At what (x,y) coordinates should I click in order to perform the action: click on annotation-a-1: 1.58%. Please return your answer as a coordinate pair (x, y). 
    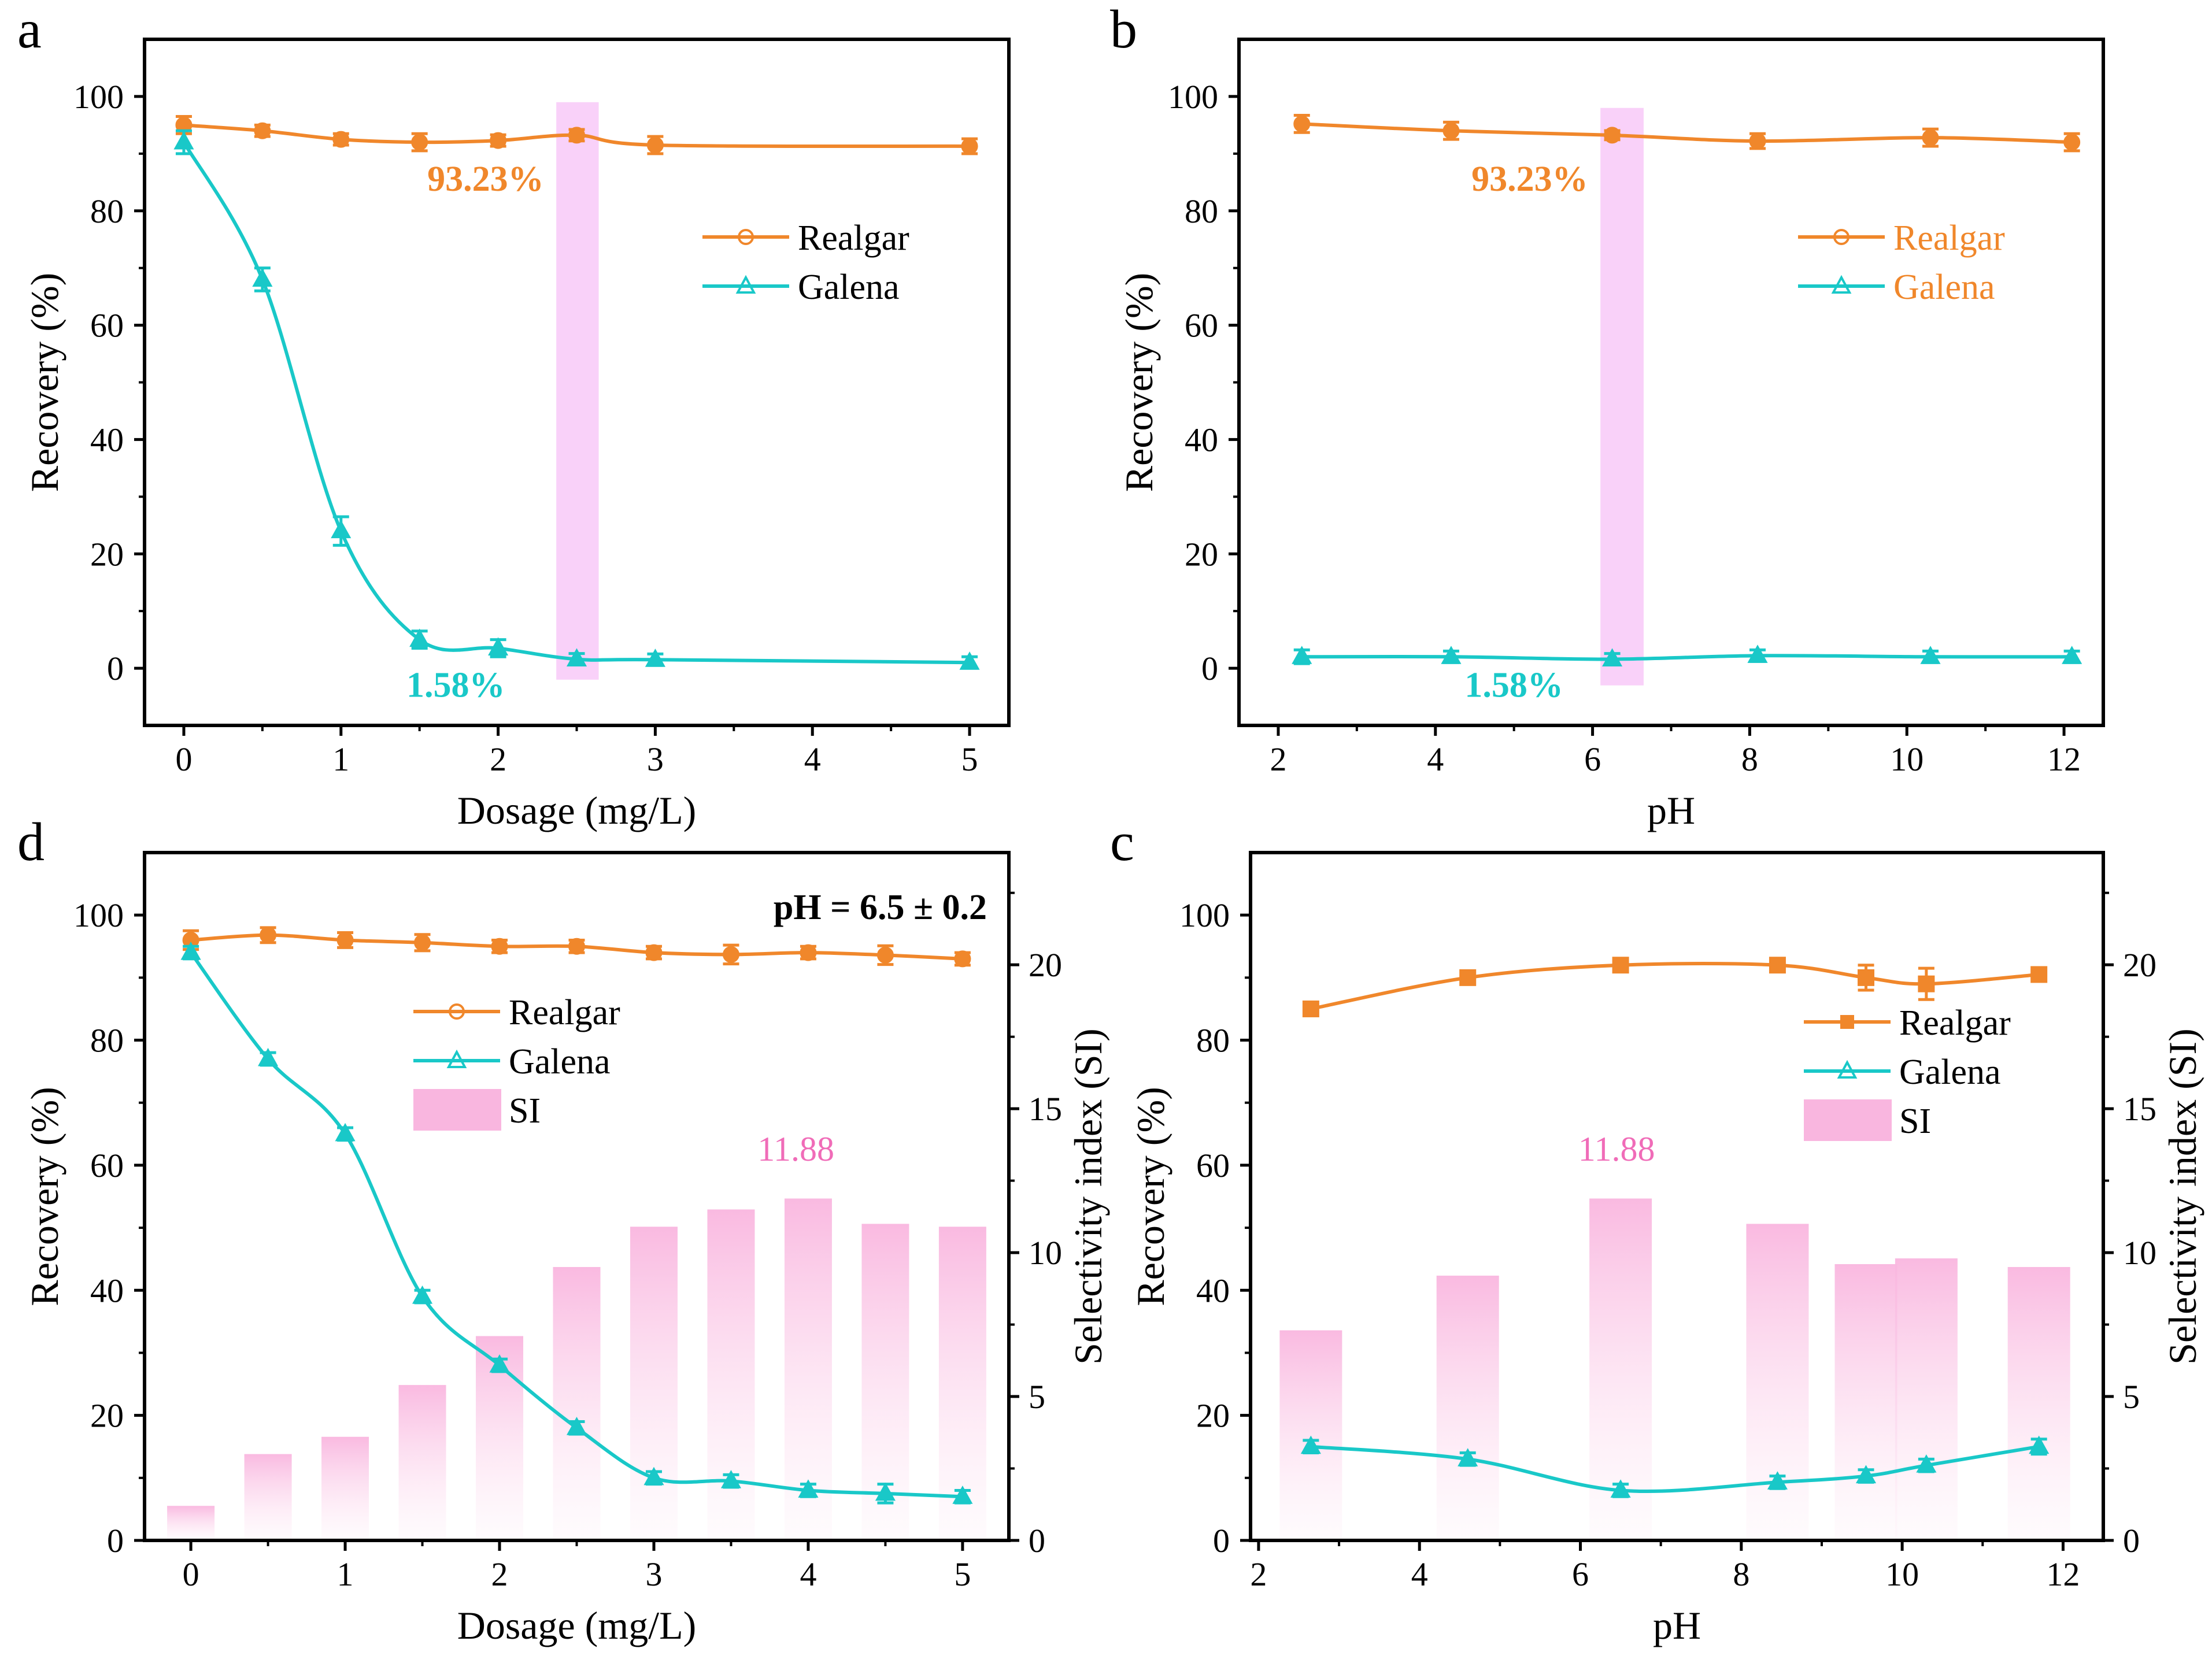
    Looking at the image, I should click on (455, 685).